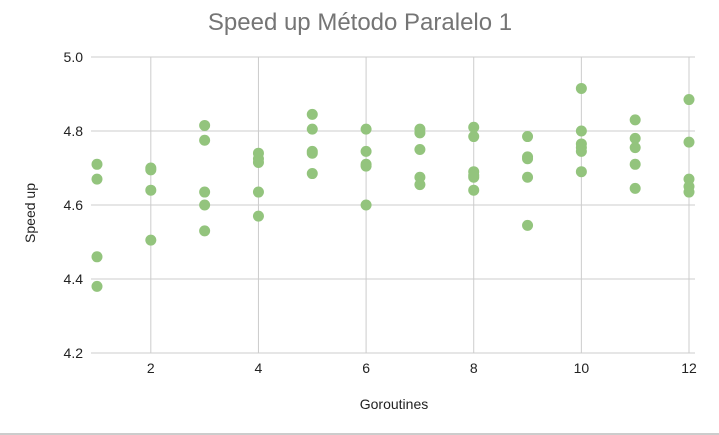 This screenshot has width=719, height=435. What do you see at coordinates (474, 368) in the screenshot?
I see `x-tick-label: 8` at bounding box center [474, 368].